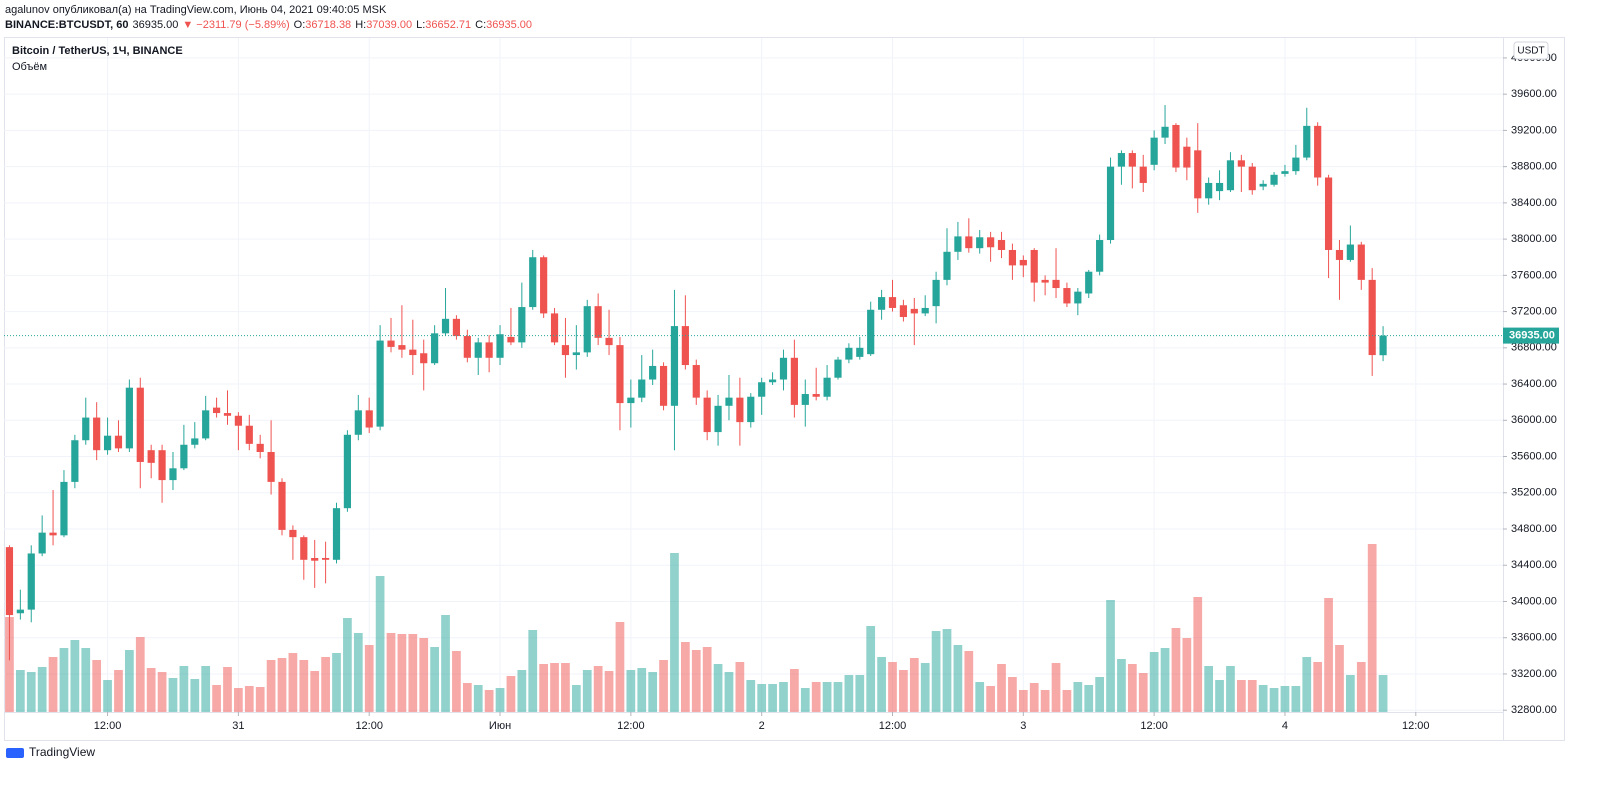  Describe the element at coordinates (1534, 601) in the screenshot. I see `y-tick-label: 34000.00` at that location.